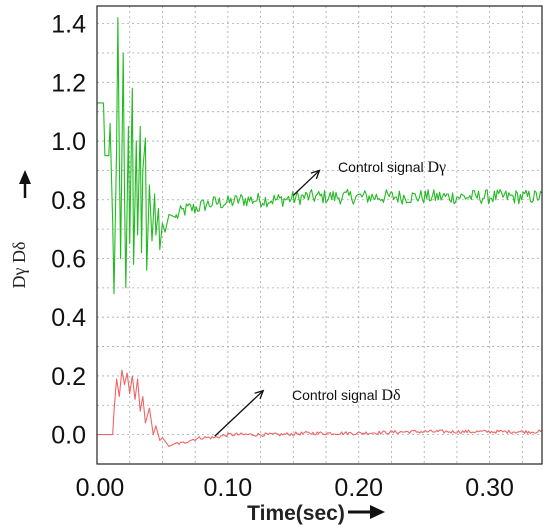  I want to click on y-tick-label: 0.2, so click(68, 377).